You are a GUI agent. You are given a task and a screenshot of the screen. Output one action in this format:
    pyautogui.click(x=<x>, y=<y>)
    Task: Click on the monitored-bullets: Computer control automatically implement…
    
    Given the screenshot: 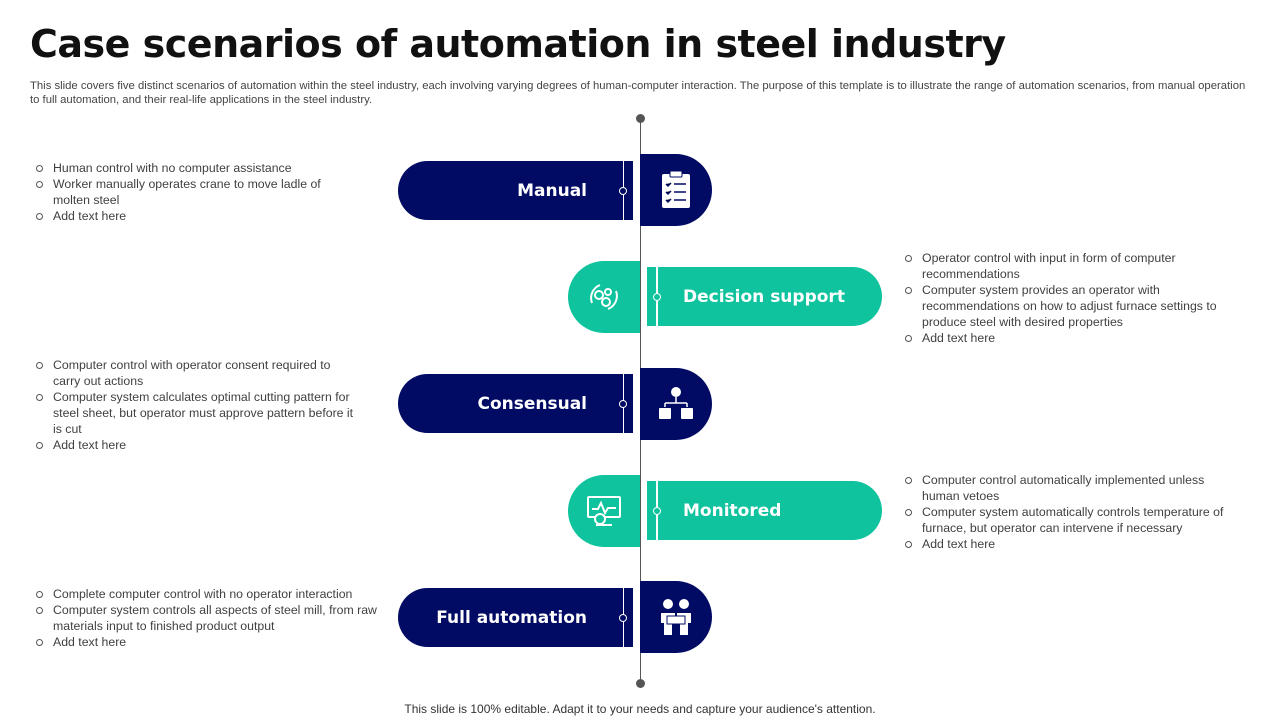 What is the action you would take?
    pyautogui.click(x=1075, y=512)
    